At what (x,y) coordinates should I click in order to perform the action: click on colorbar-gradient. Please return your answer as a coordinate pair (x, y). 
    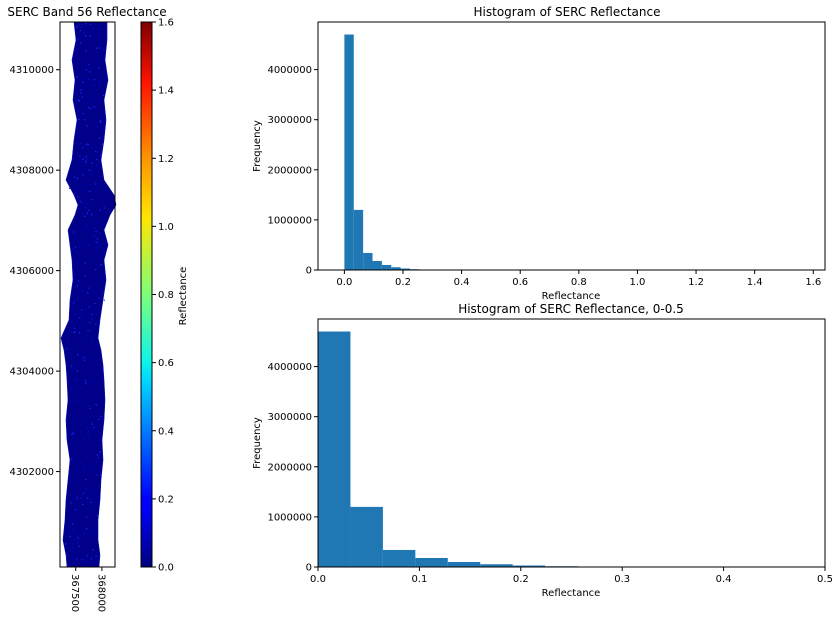
    Looking at the image, I should click on (146, 294).